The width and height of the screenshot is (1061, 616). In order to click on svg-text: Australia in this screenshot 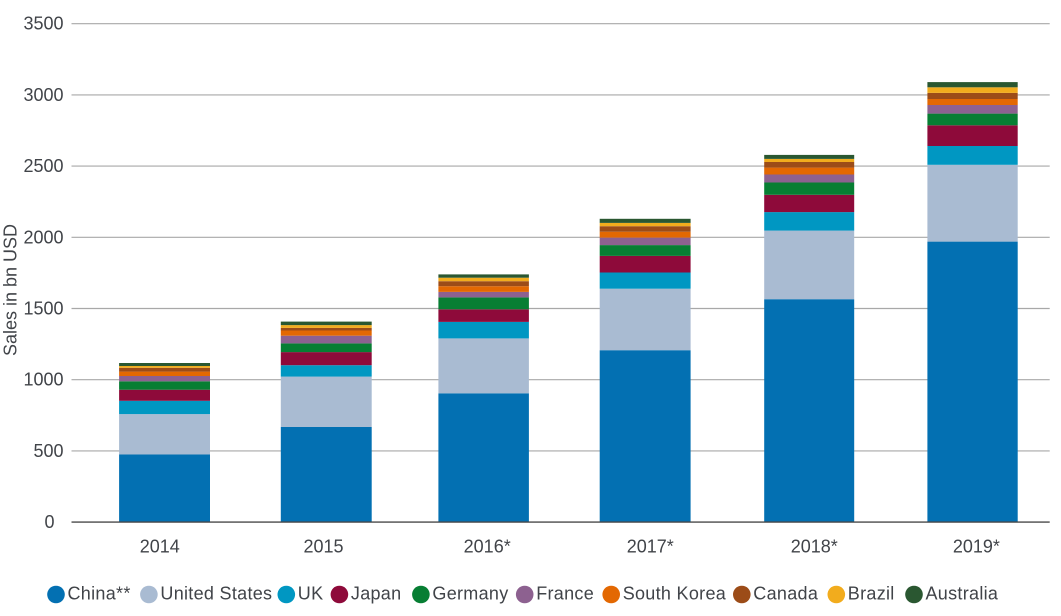, I will do `click(962, 594)`.